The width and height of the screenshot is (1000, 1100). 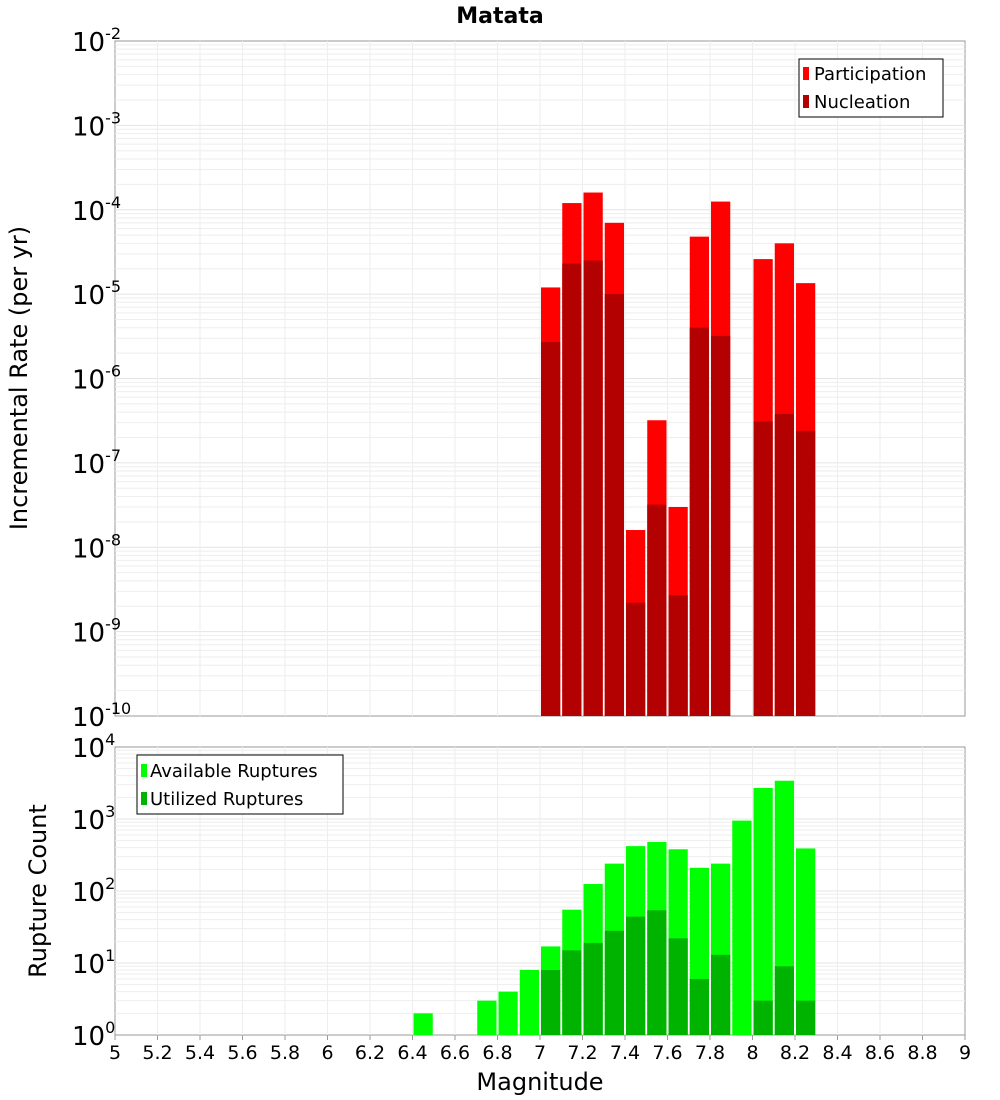 What do you see at coordinates (710, 1053) in the screenshot?
I see `x-tick-label: 7.8` at bounding box center [710, 1053].